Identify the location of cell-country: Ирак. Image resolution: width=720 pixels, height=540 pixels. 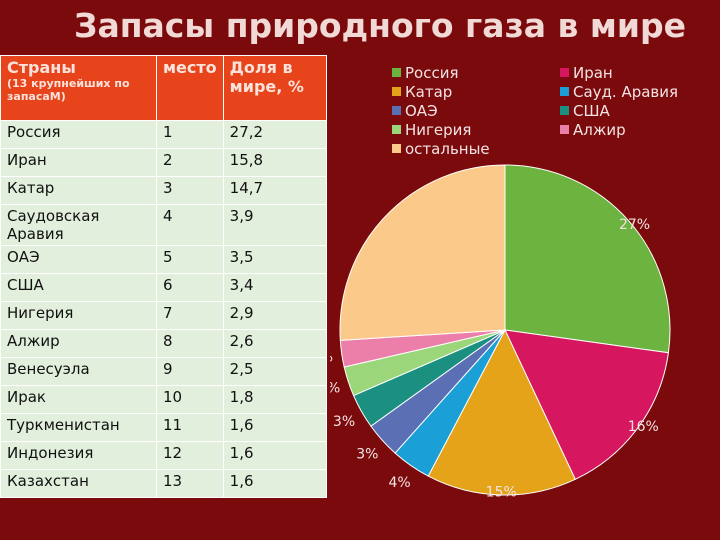
(78, 399).